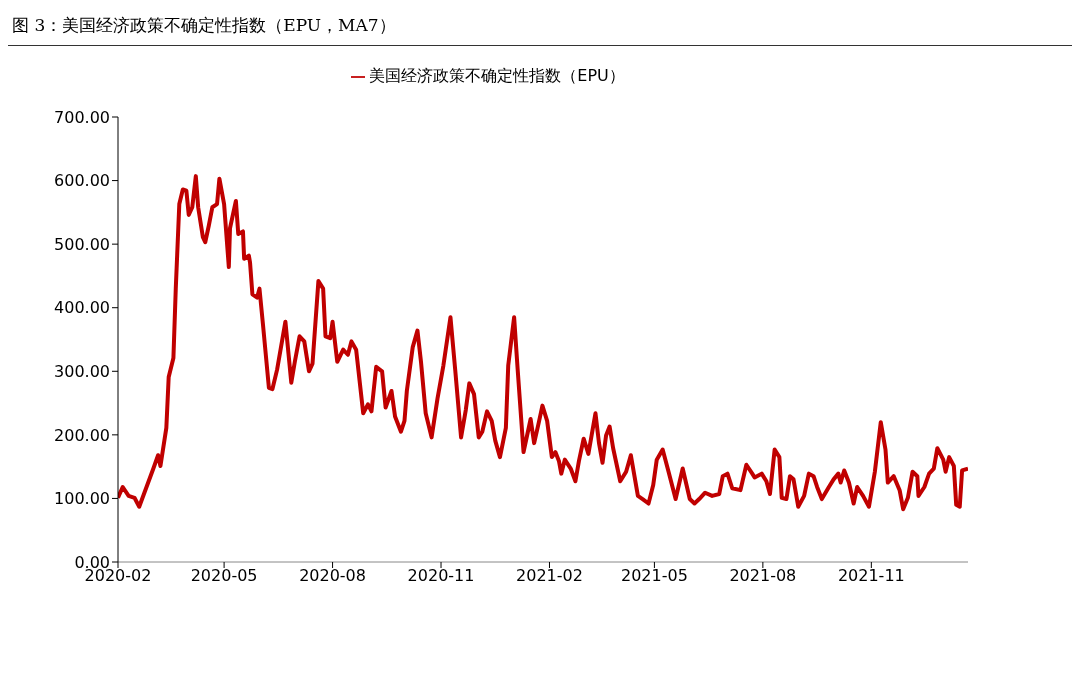 Image resolution: width=1080 pixels, height=685 pixels. Describe the element at coordinates (82, 435) in the screenshot. I see `y-tick-label: 200.00` at that location.